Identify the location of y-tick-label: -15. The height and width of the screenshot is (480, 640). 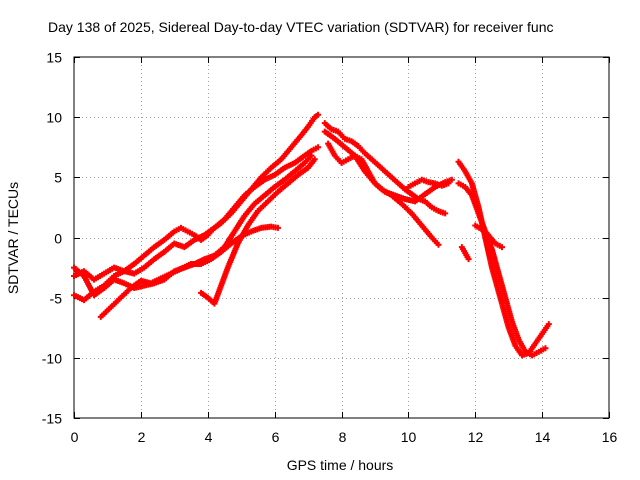
(52, 419).